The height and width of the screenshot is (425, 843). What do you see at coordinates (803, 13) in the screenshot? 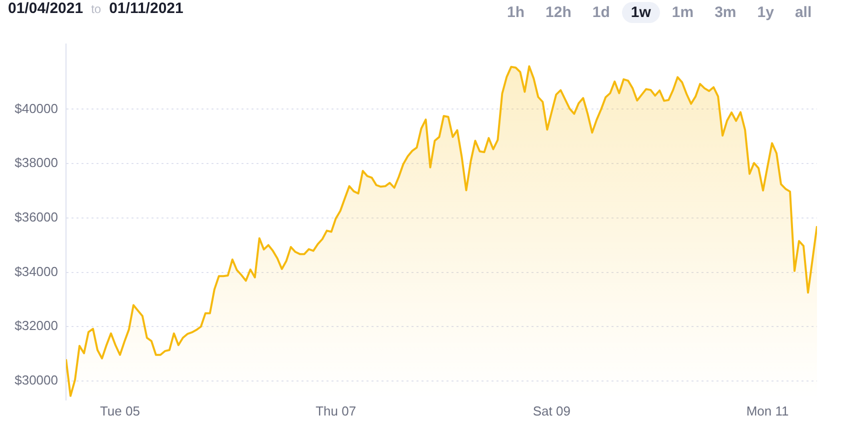
I see `text: all` at bounding box center [803, 13].